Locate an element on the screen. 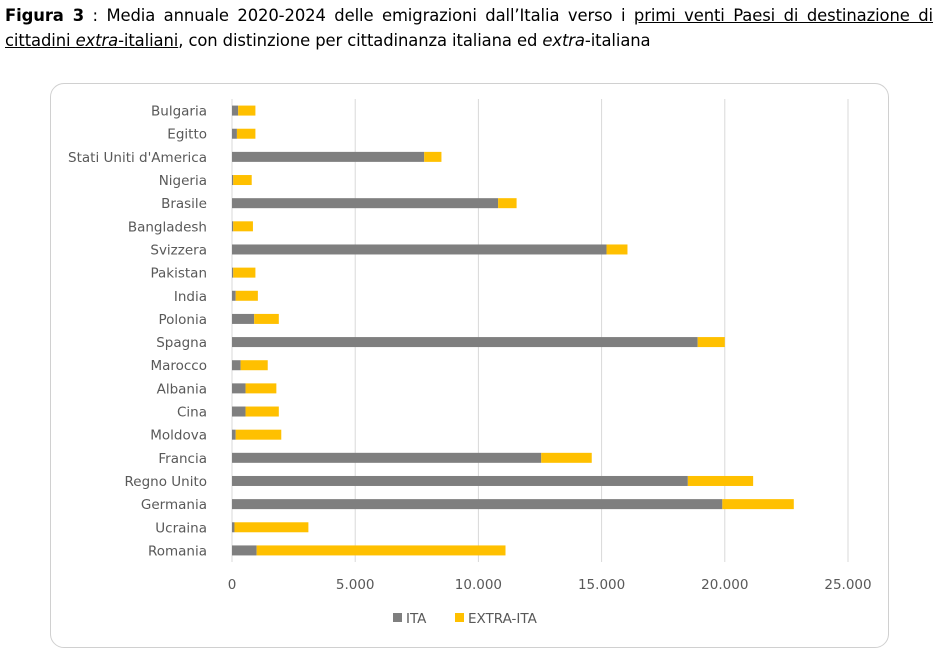 This screenshot has height=650, width=938. category-label: Spagna is located at coordinates (181, 343).